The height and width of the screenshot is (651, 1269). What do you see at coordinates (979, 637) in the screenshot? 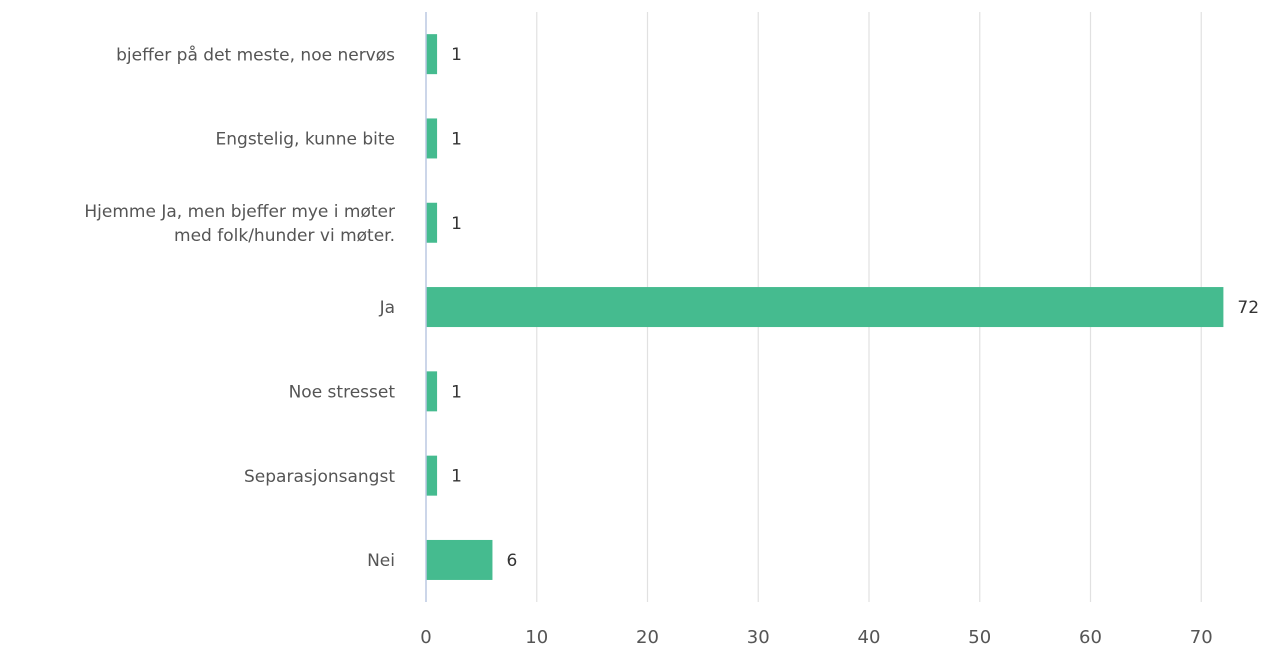
I see `x-tick-label: 50` at bounding box center [979, 637].